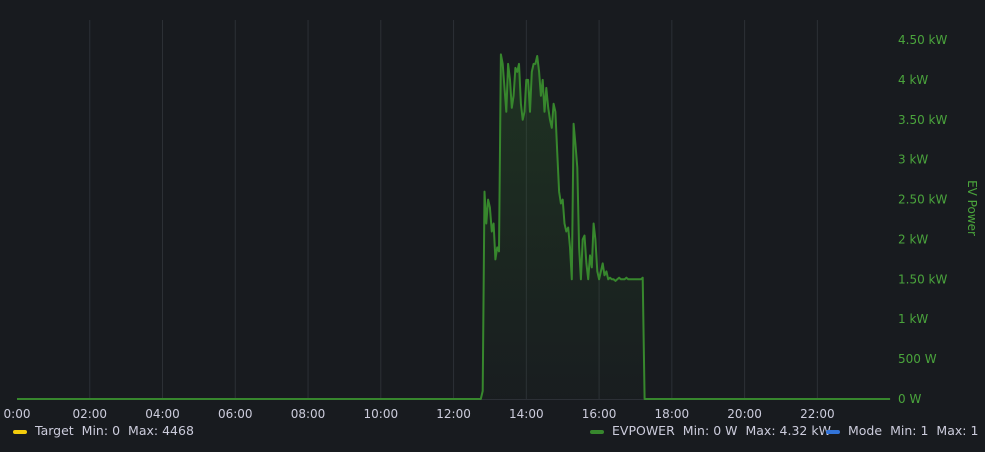 The image size is (985, 452). I want to click on legend-item-mode: Mode Min: 1 Max: 1, so click(902, 430).